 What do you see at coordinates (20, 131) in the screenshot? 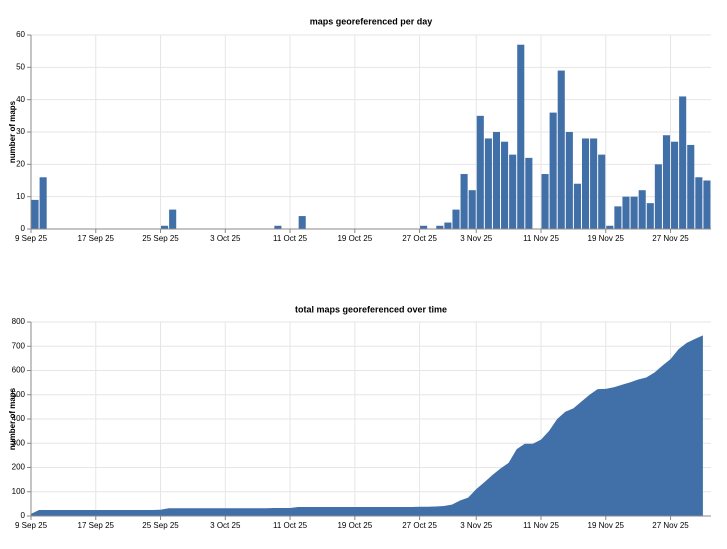
I see `y-tick-label: 30` at bounding box center [20, 131].